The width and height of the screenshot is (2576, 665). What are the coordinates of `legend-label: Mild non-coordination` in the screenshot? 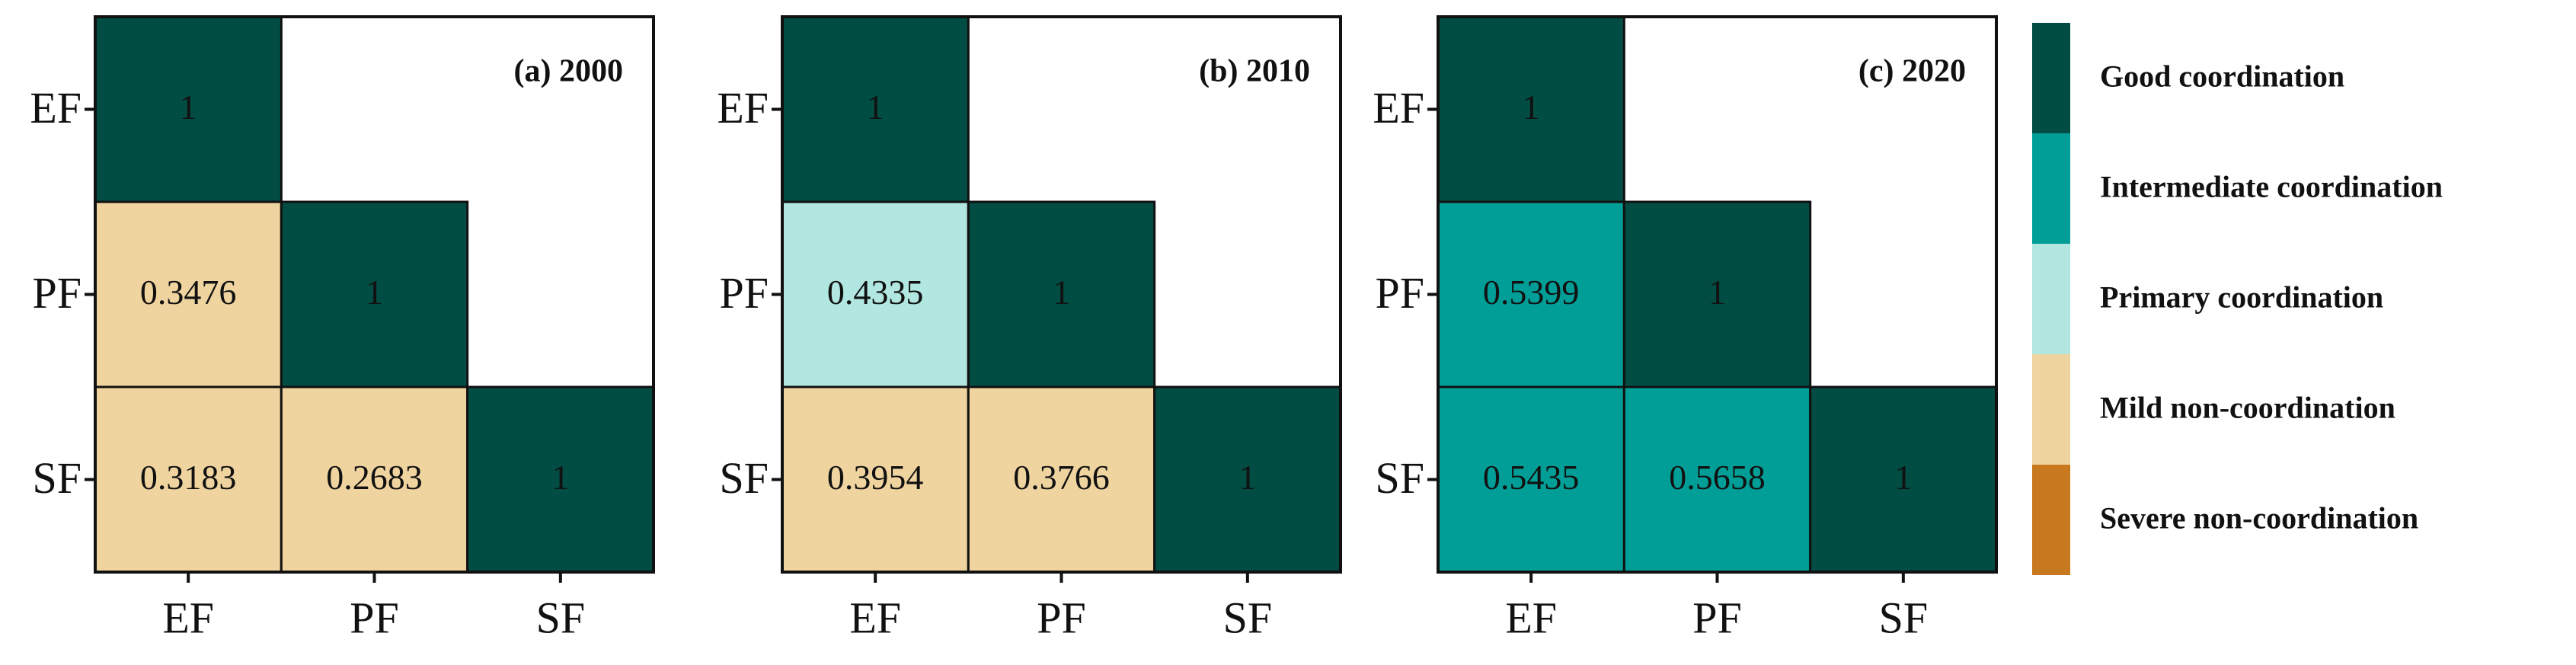 It's located at (2247, 408).